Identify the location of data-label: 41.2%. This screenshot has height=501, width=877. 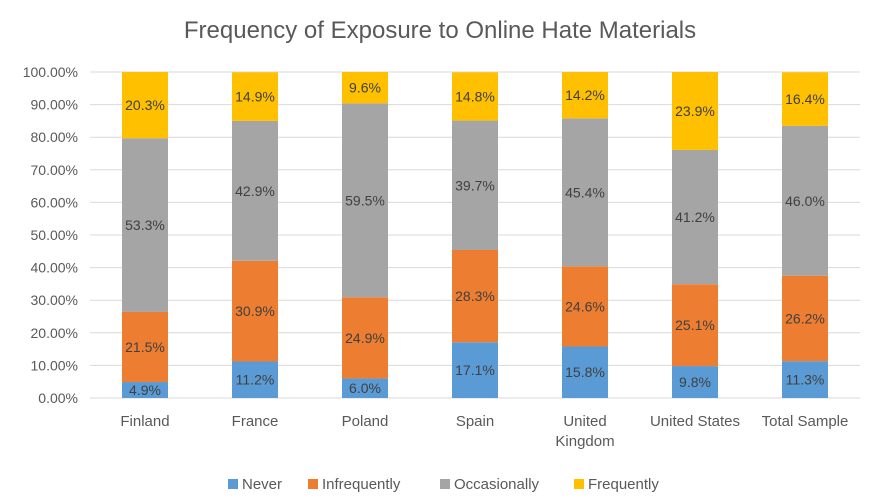
(695, 217).